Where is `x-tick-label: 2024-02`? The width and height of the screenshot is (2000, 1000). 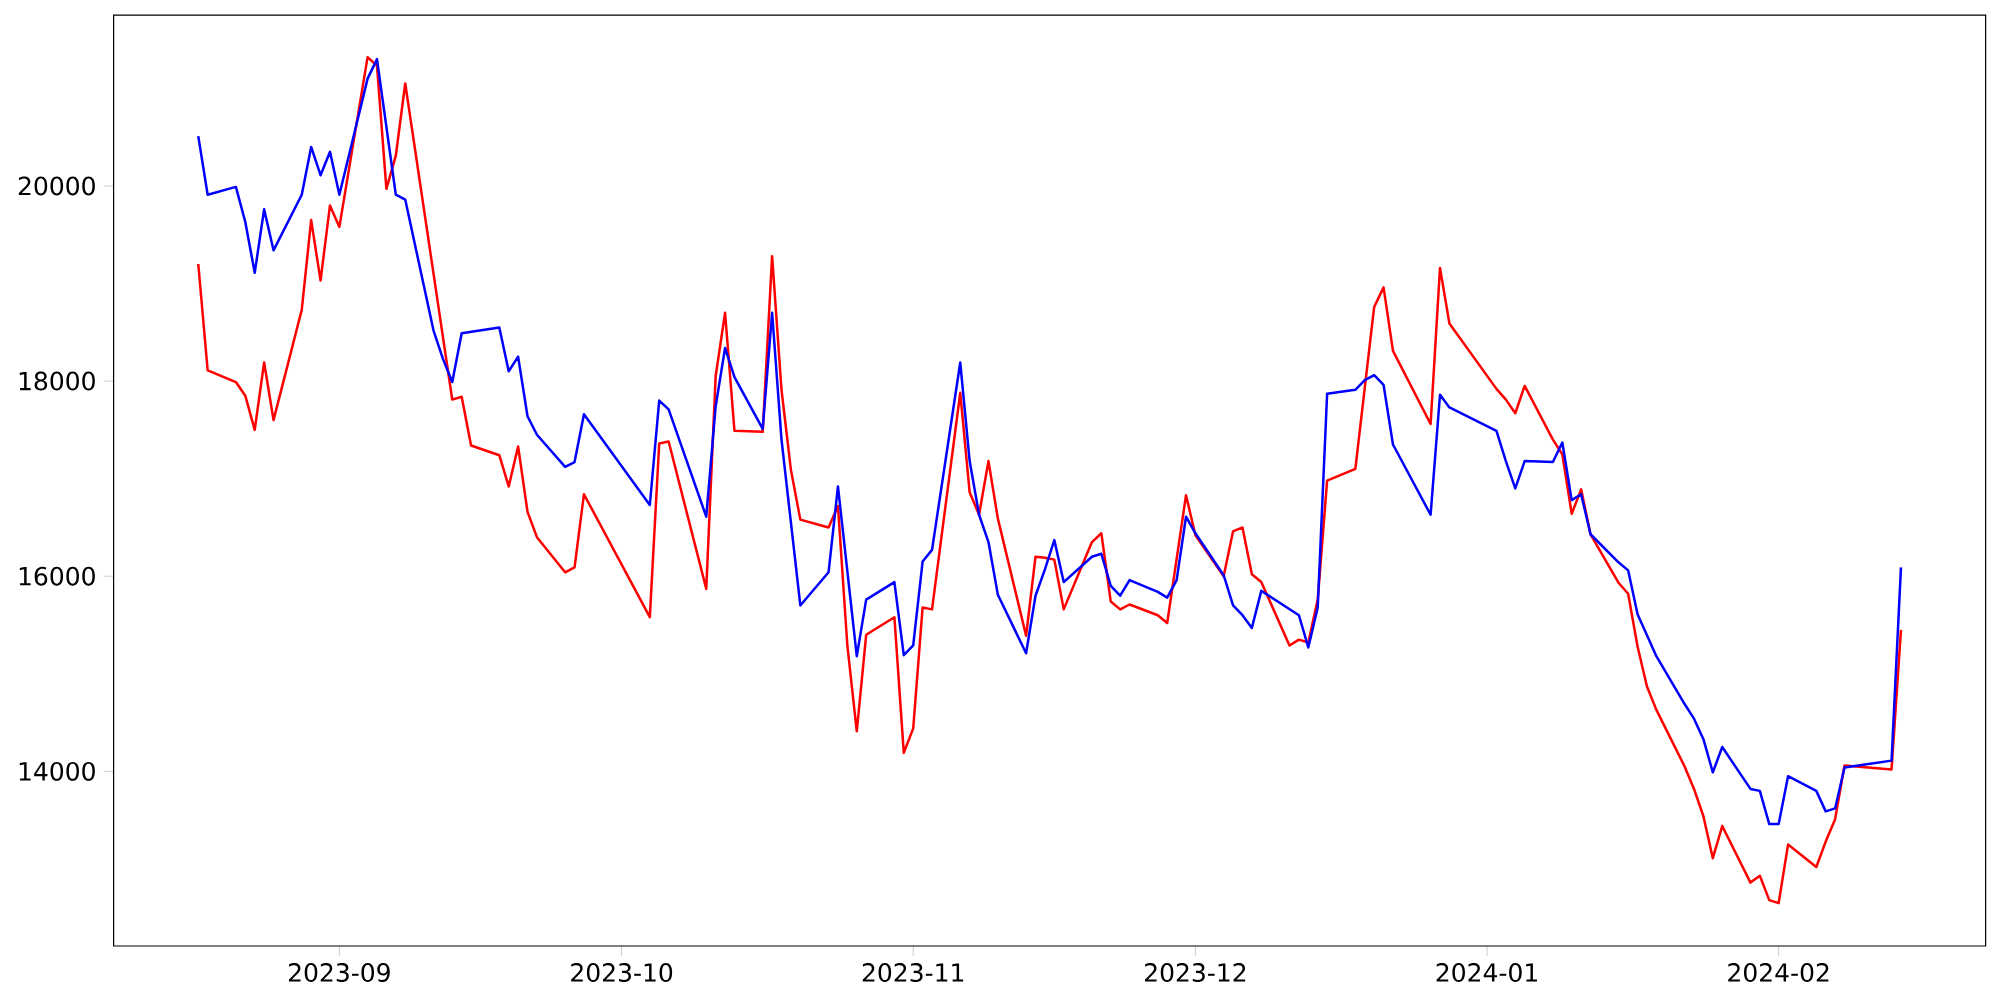
x-tick-label: 2024-02 is located at coordinates (1778, 972).